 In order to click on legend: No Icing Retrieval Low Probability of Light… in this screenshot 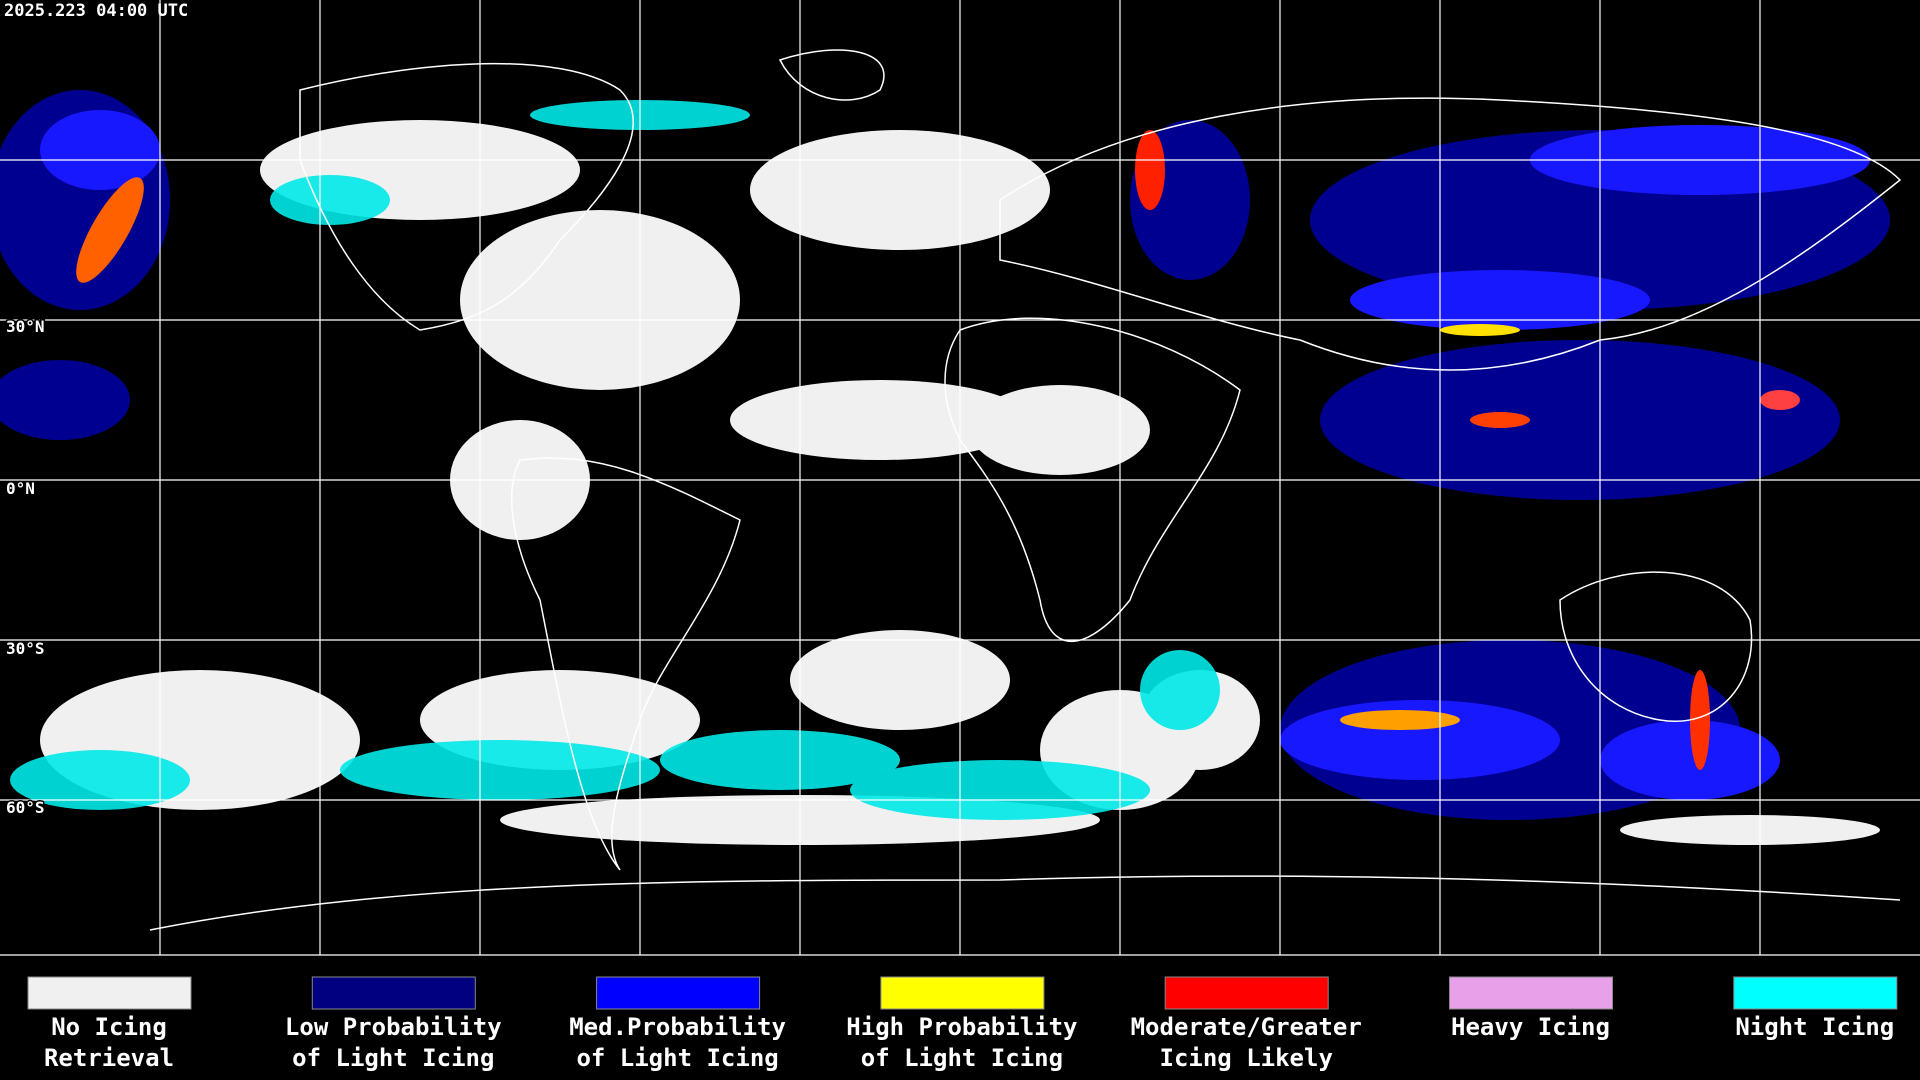, I will do `click(962, 1024)`.